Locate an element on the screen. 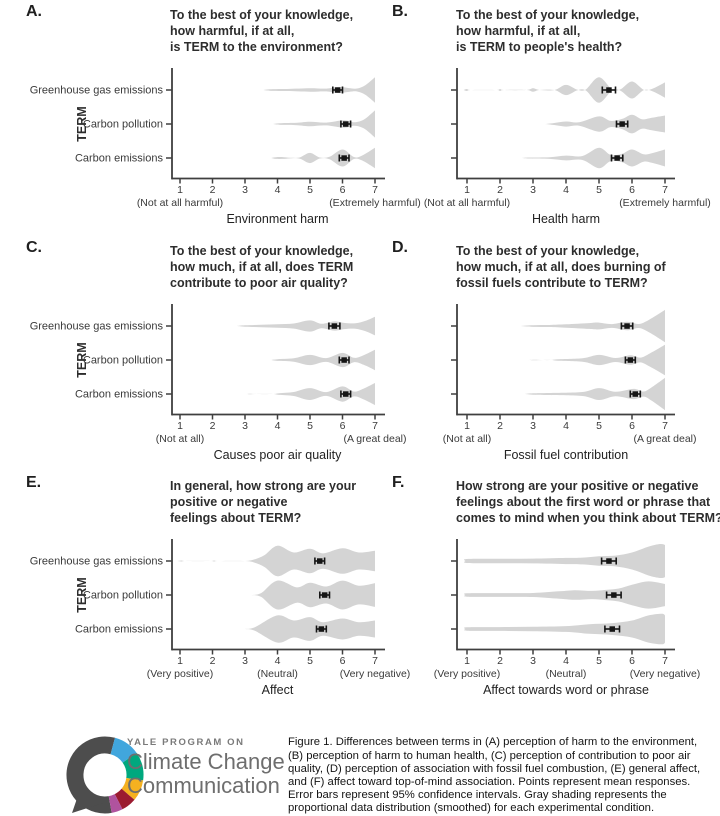 This screenshot has height=816, width=720. panel-e-letter: E. is located at coordinates (34, 482).